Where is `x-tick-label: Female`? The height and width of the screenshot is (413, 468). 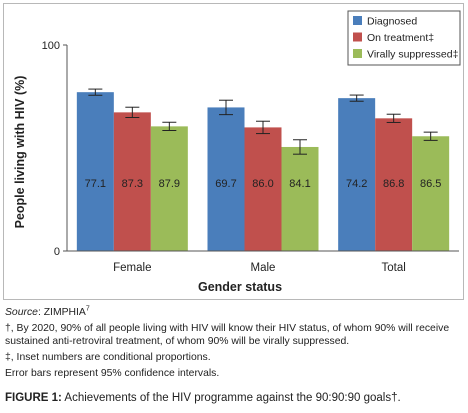 x-tick-label: Female is located at coordinates (132, 268).